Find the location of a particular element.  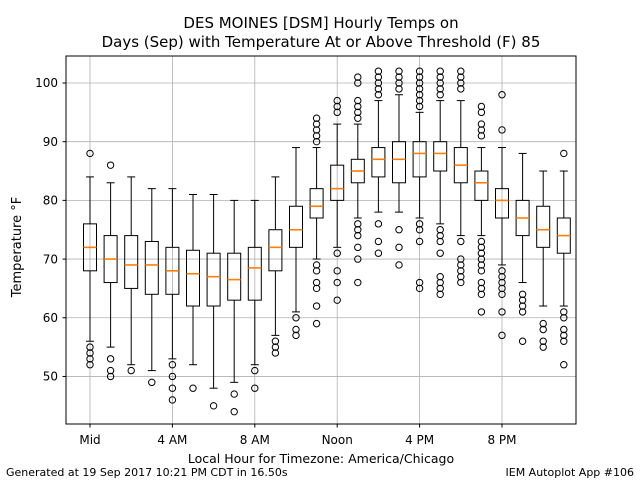

x-tick-label: 4 AM is located at coordinates (172, 440).